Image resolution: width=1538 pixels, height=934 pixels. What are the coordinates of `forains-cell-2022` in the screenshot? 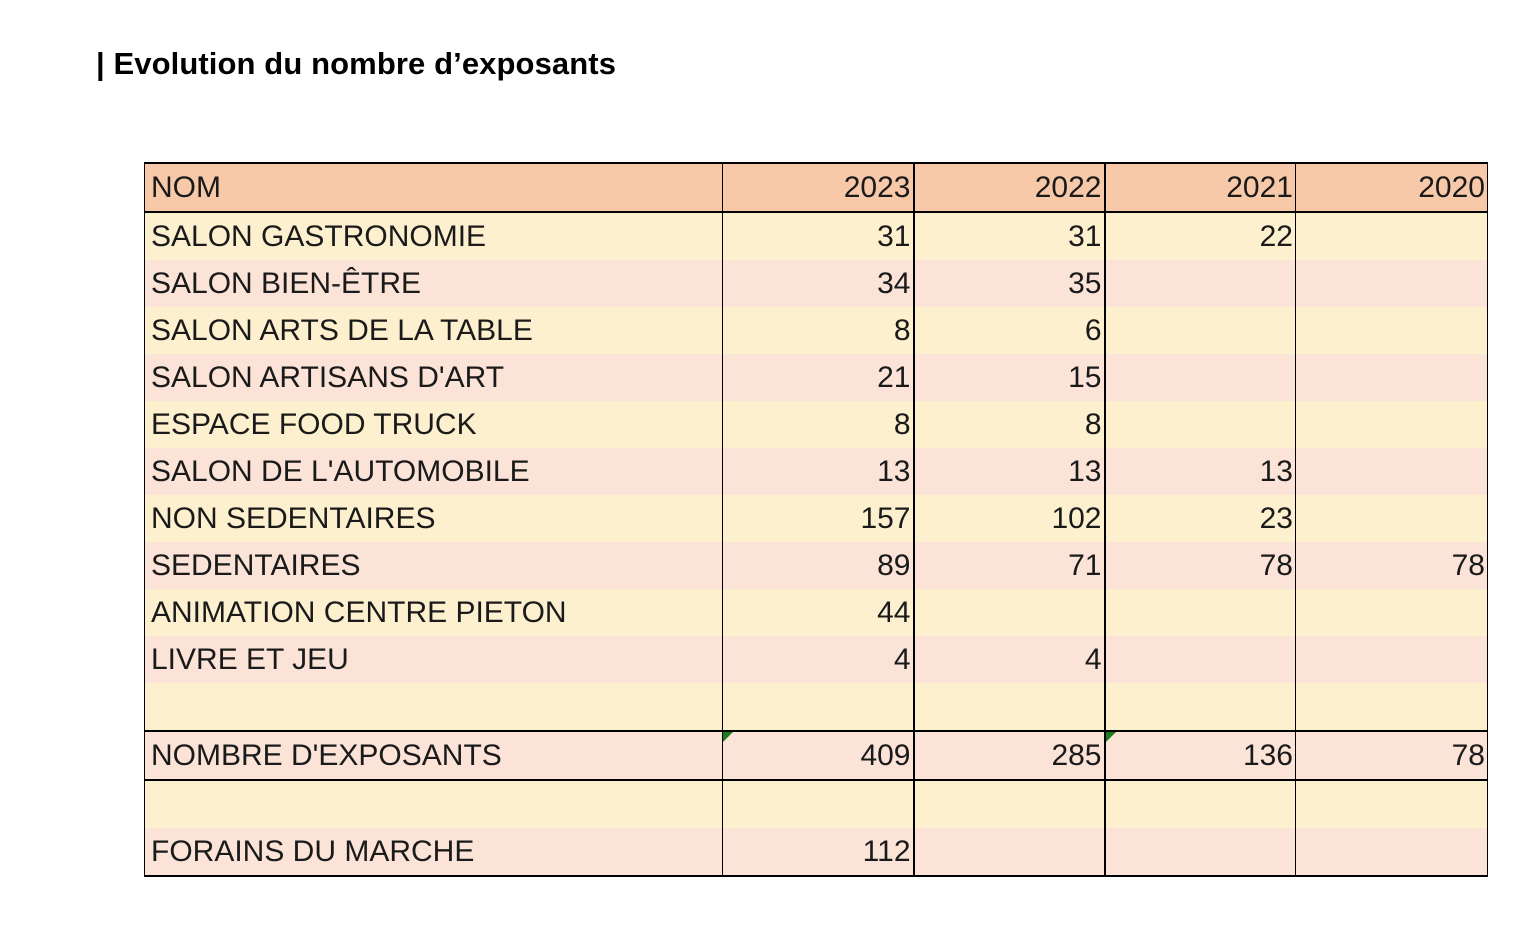 It's located at (1008, 852).